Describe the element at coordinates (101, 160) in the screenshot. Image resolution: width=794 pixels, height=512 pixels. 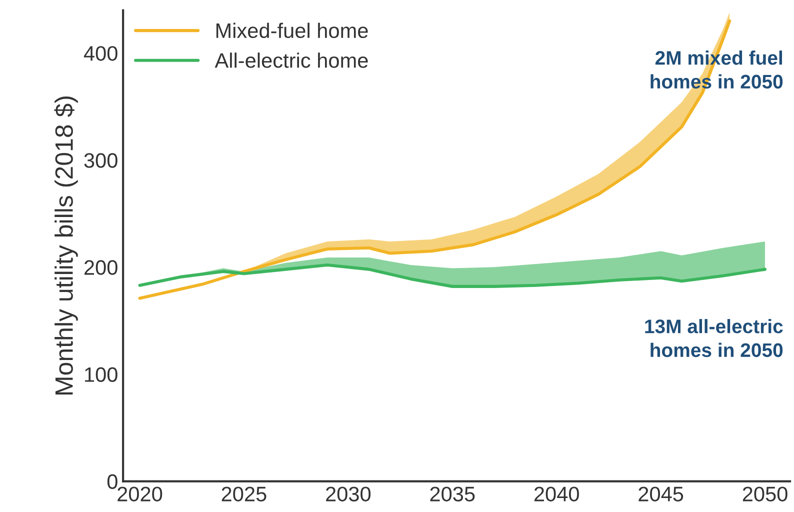
I see `y-tick-label: 300` at that location.